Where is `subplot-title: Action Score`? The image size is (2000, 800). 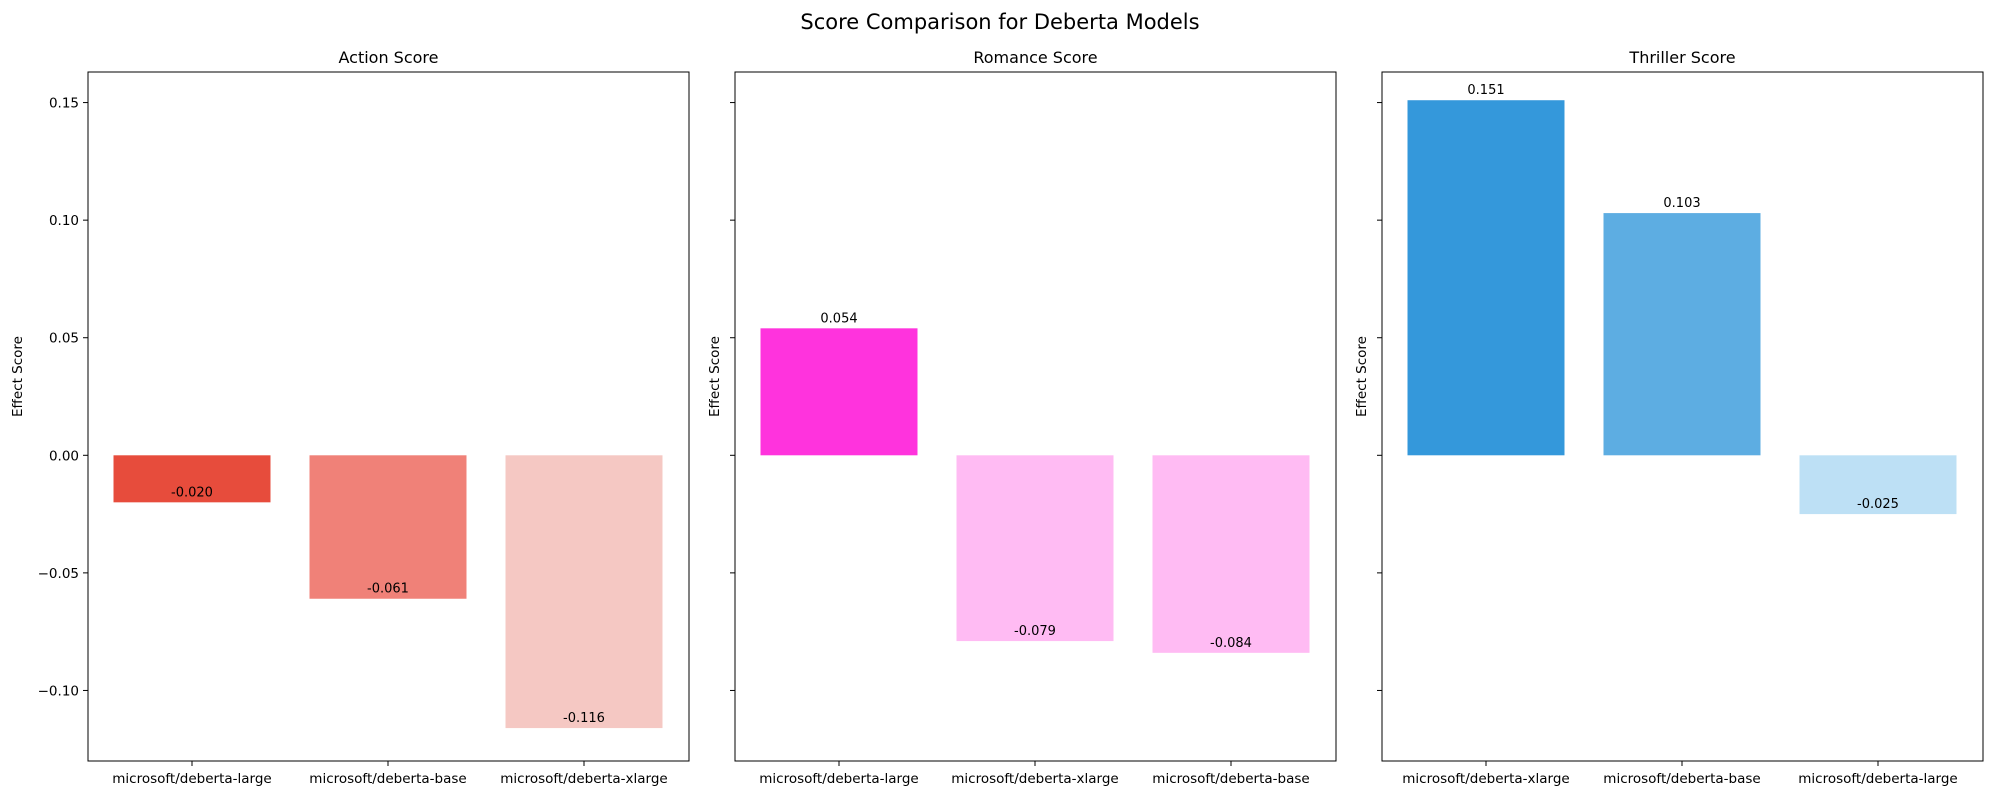 subplot-title: Action Score is located at coordinates (388, 57).